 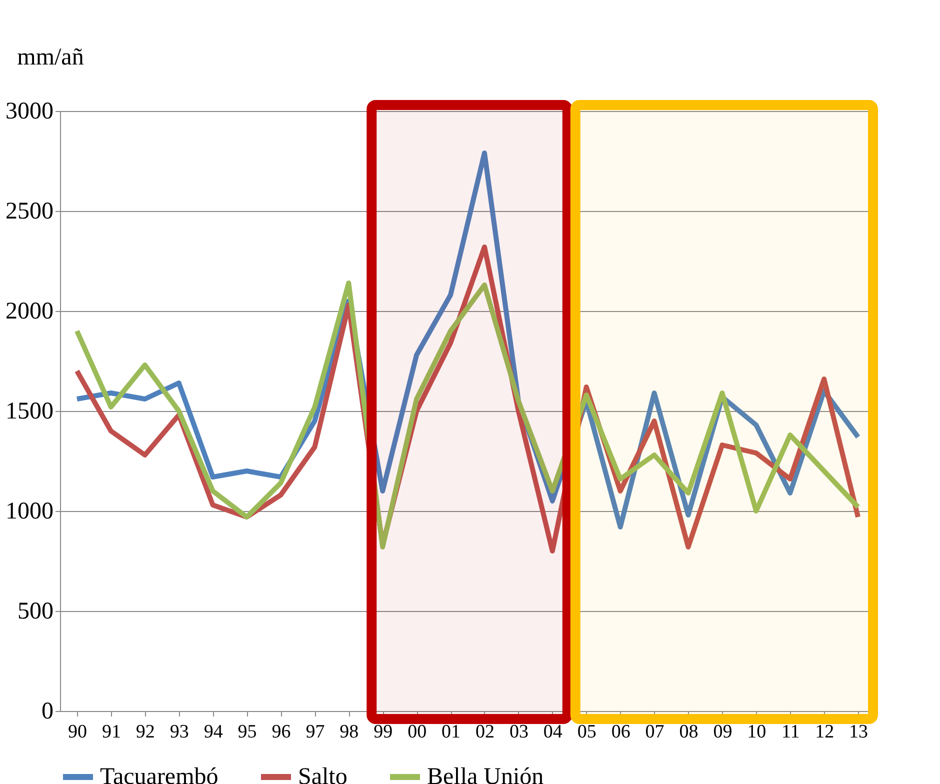 What do you see at coordinates (484, 732) in the screenshot?
I see `x-tick-label: 02` at bounding box center [484, 732].